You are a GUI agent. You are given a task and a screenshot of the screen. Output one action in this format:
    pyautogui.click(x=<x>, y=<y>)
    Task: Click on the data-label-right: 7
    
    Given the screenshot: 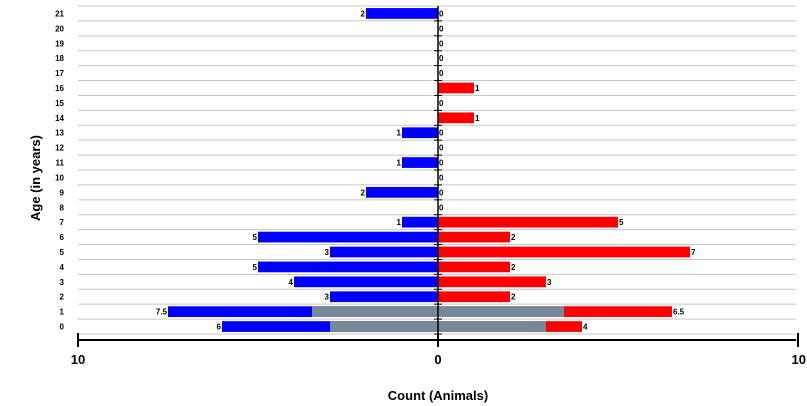 What is the action you would take?
    pyautogui.click(x=693, y=252)
    